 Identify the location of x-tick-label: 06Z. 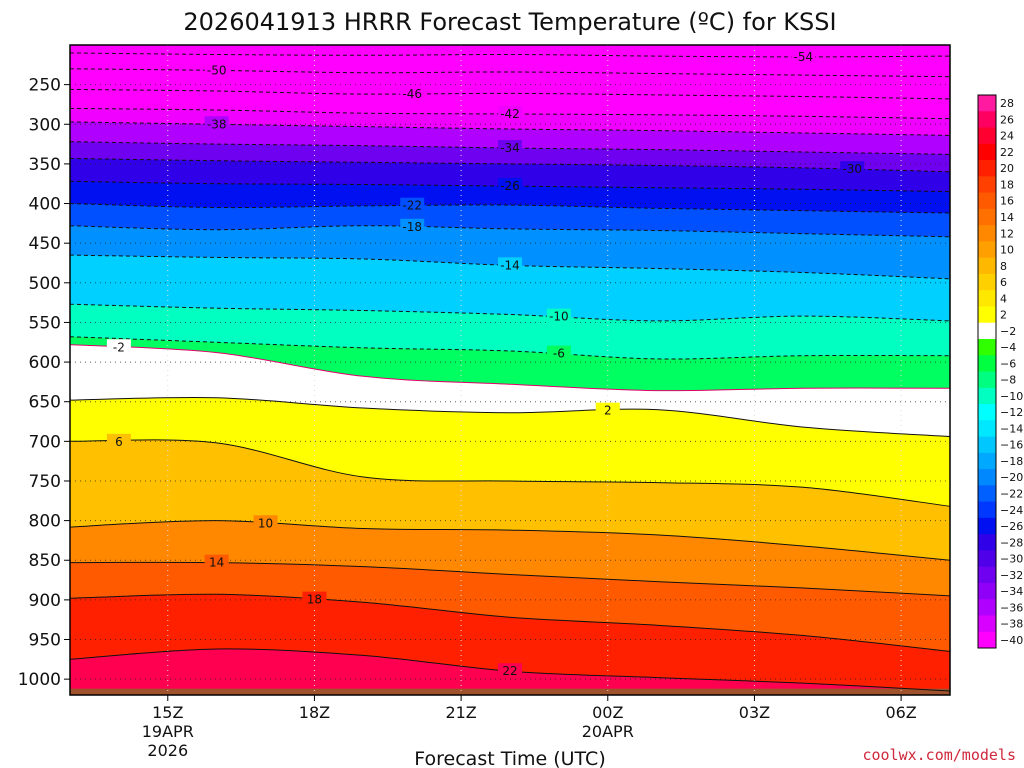
(900, 712).